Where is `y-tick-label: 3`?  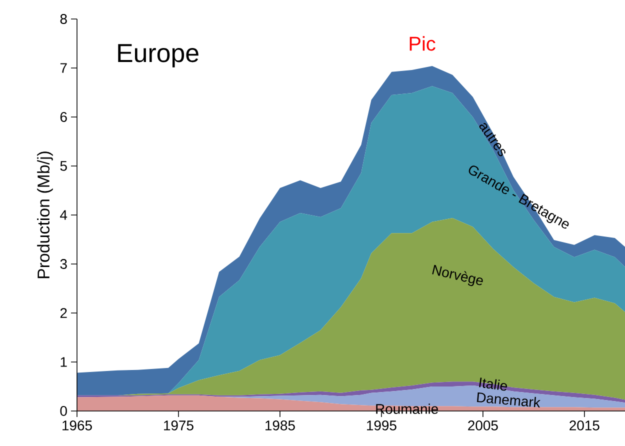
y-tick-label: 3 is located at coordinates (63, 264).